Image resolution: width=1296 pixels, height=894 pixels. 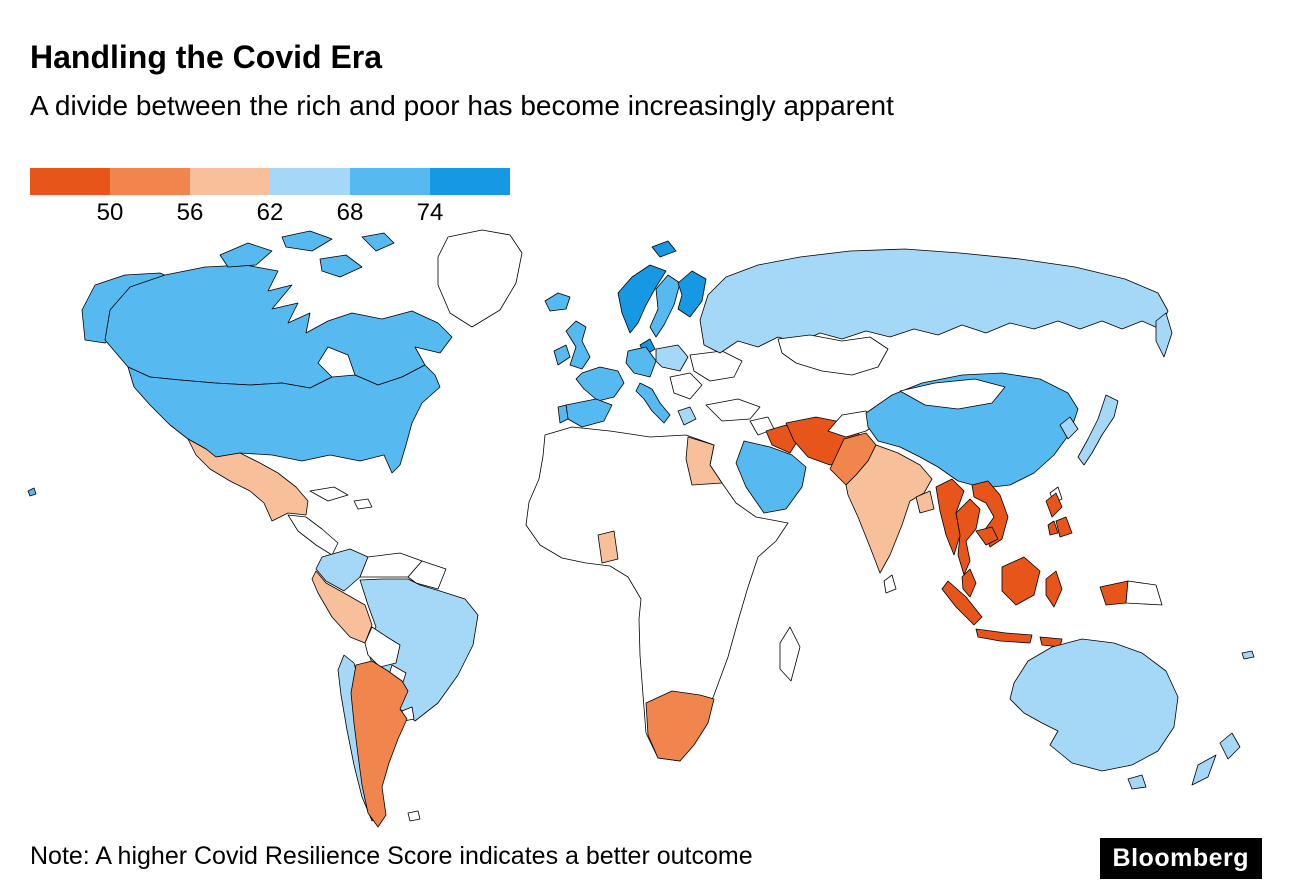 What do you see at coordinates (1248, 655) in the screenshot?
I see `country-new-caledonia` at bounding box center [1248, 655].